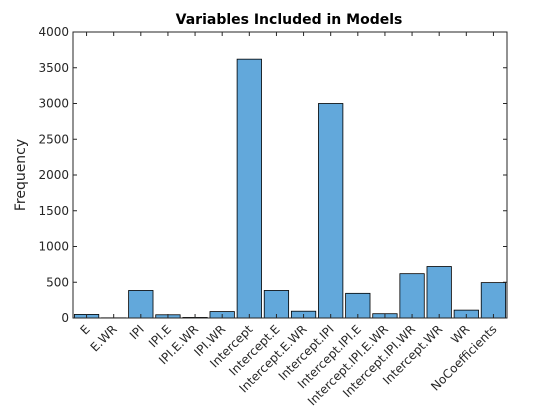  Describe the element at coordinates (65, 318) in the screenshot. I see `y-tick-label: 0` at that location.